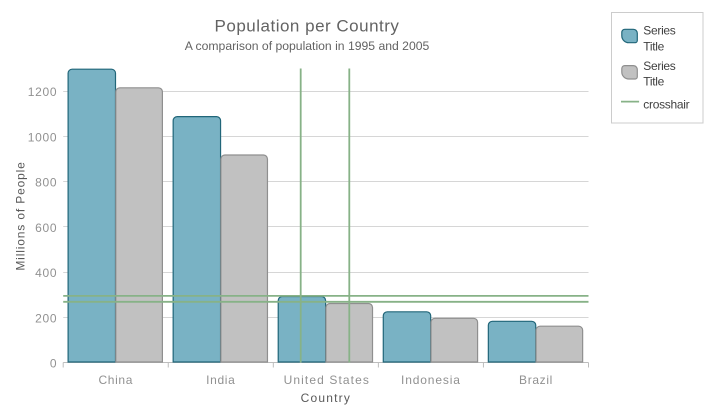 The width and height of the screenshot is (705, 408). What do you see at coordinates (46, 183) in the screenshot?
I see `svg-text: 800` at bounding box center [46, 183].